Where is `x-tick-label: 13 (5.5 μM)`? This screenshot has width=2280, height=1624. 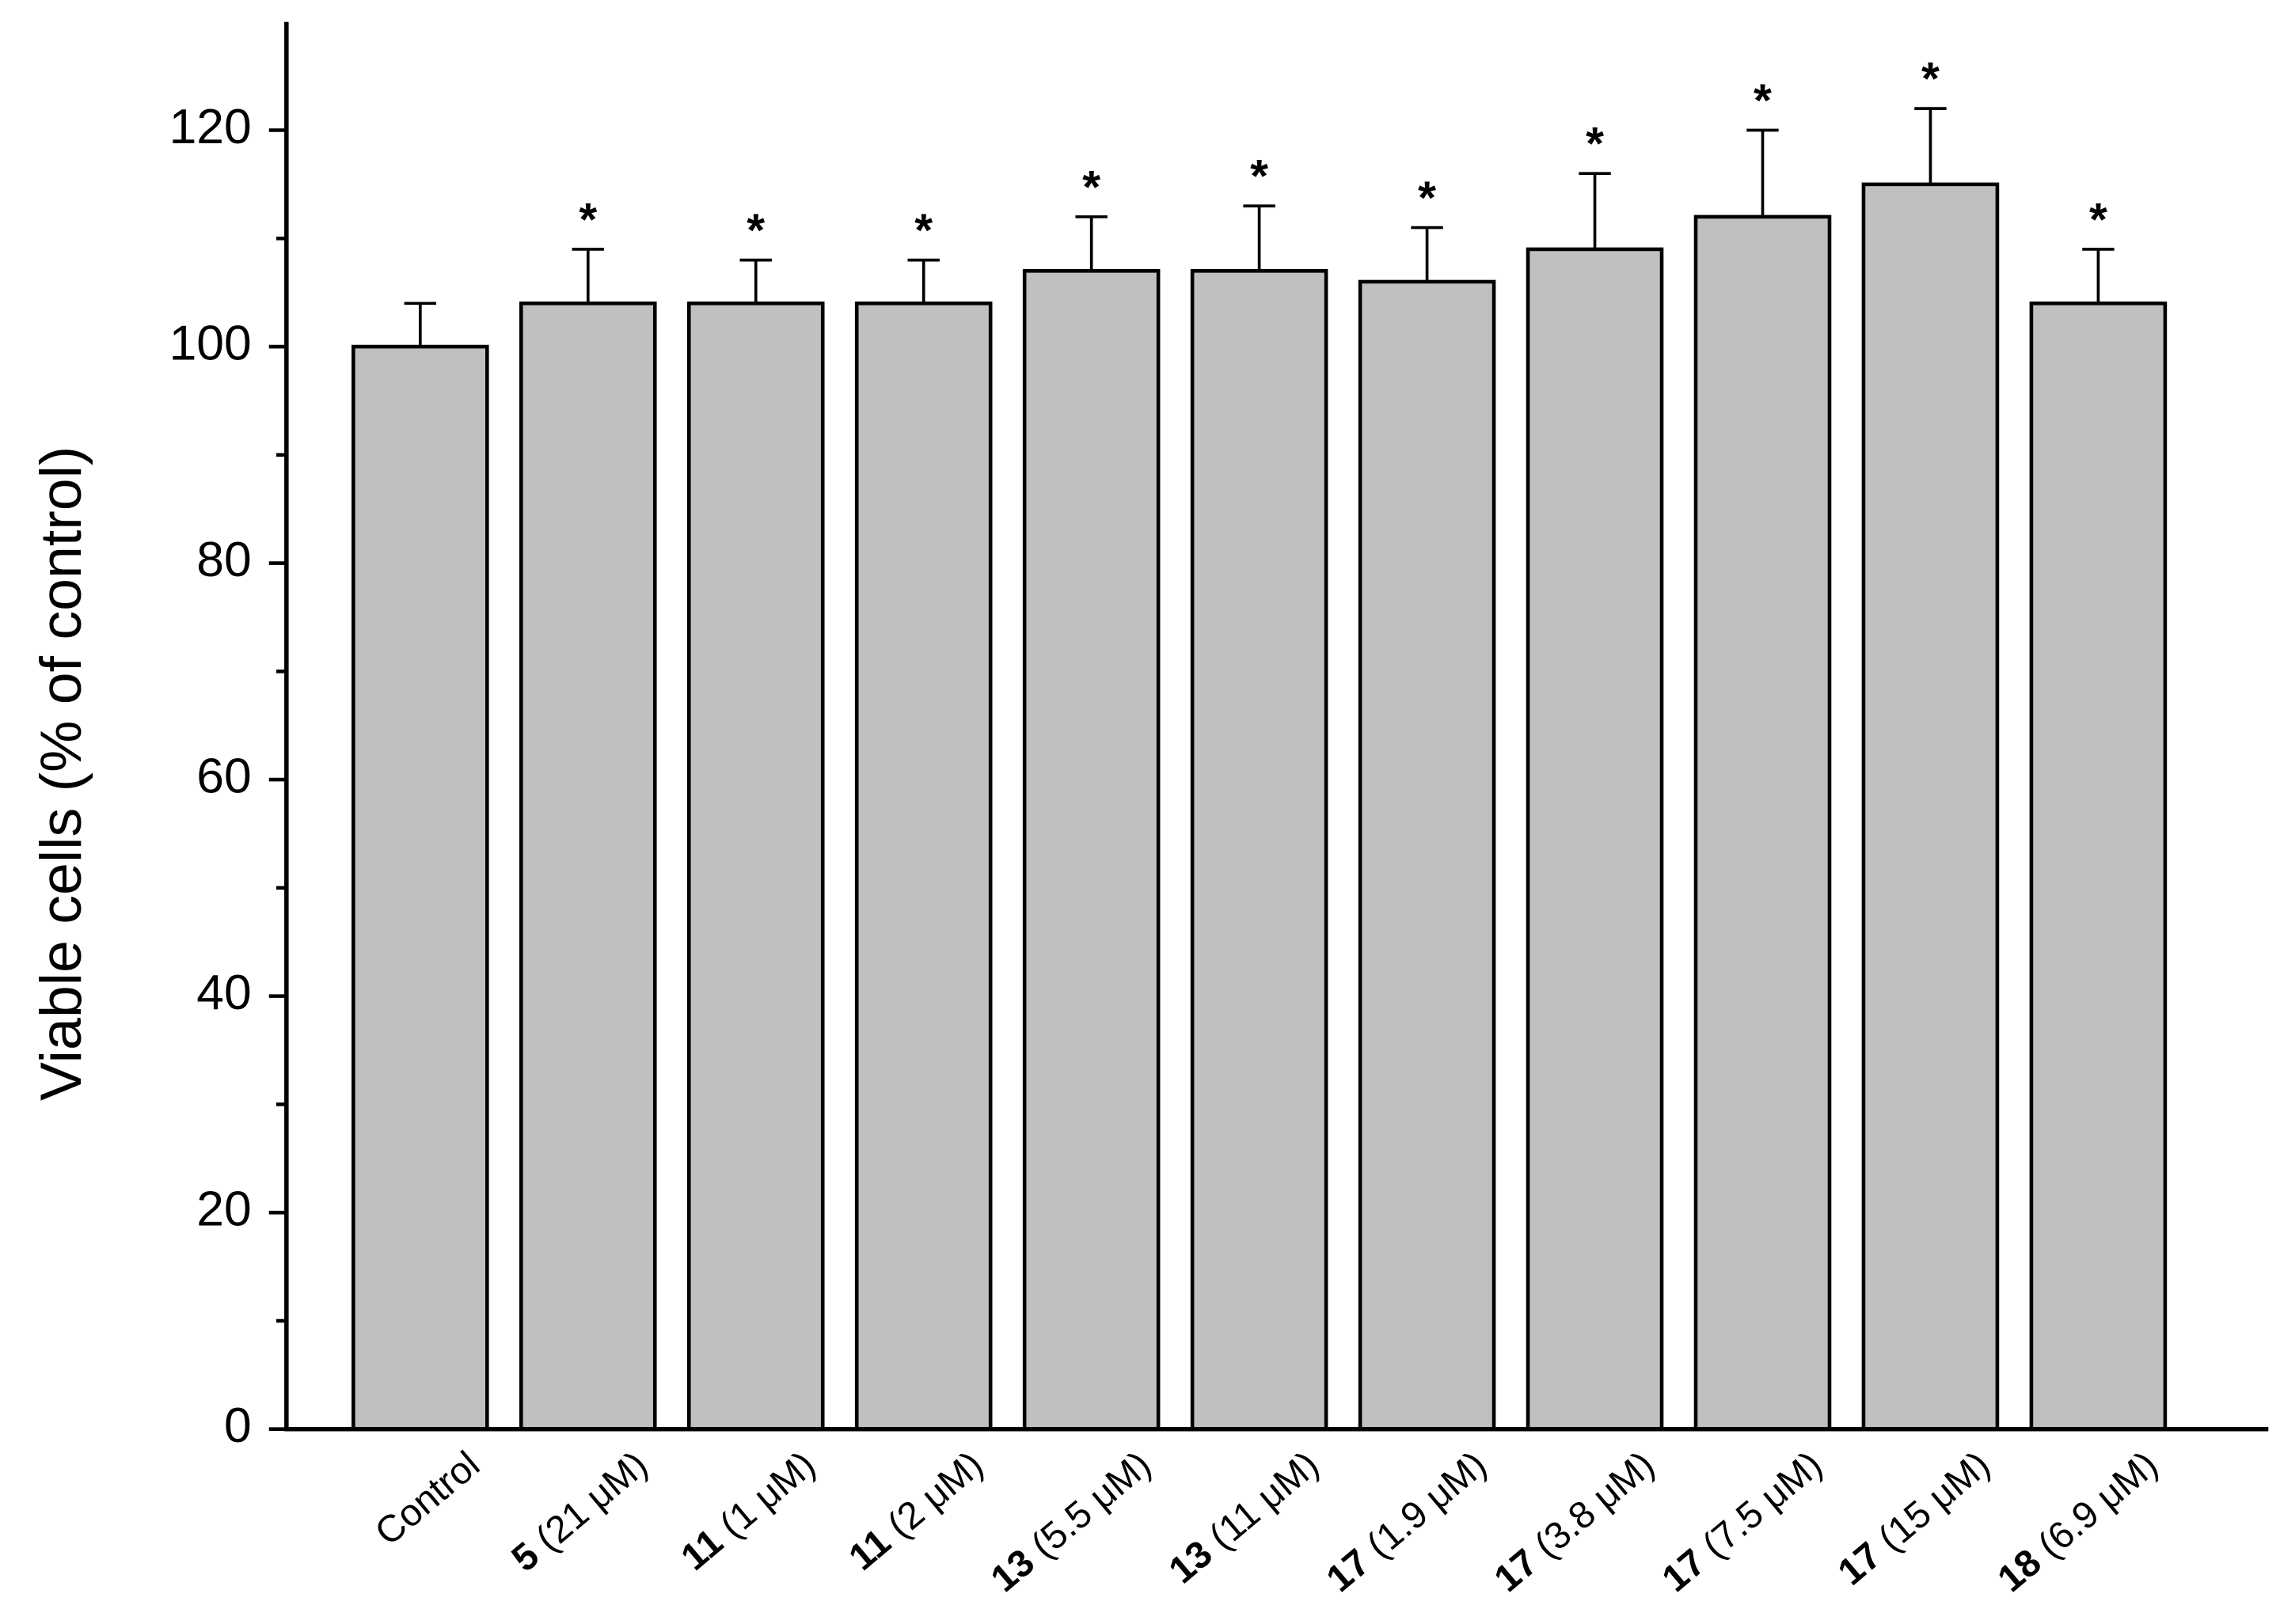
x-tick-label: 13 (5.5 μM) is located at coordinates (1071, 1522).